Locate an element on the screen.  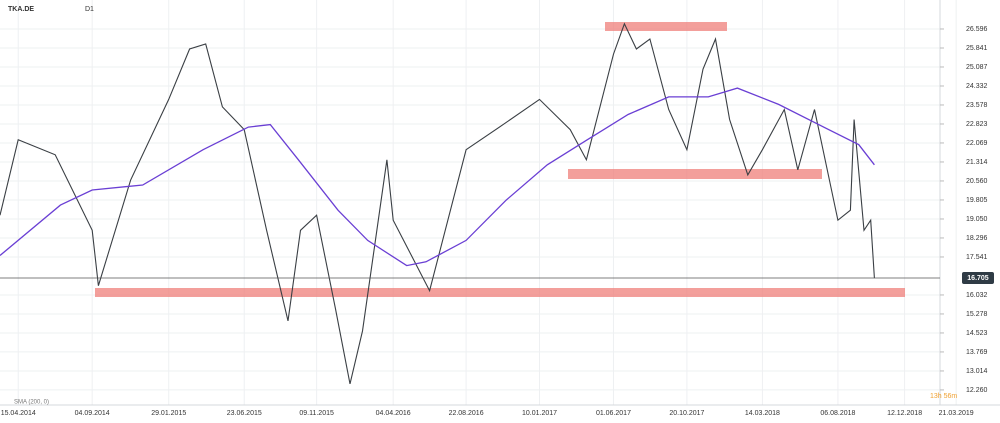
x-tick-label: 04.04.2016 is located at coordinates (393, 413).